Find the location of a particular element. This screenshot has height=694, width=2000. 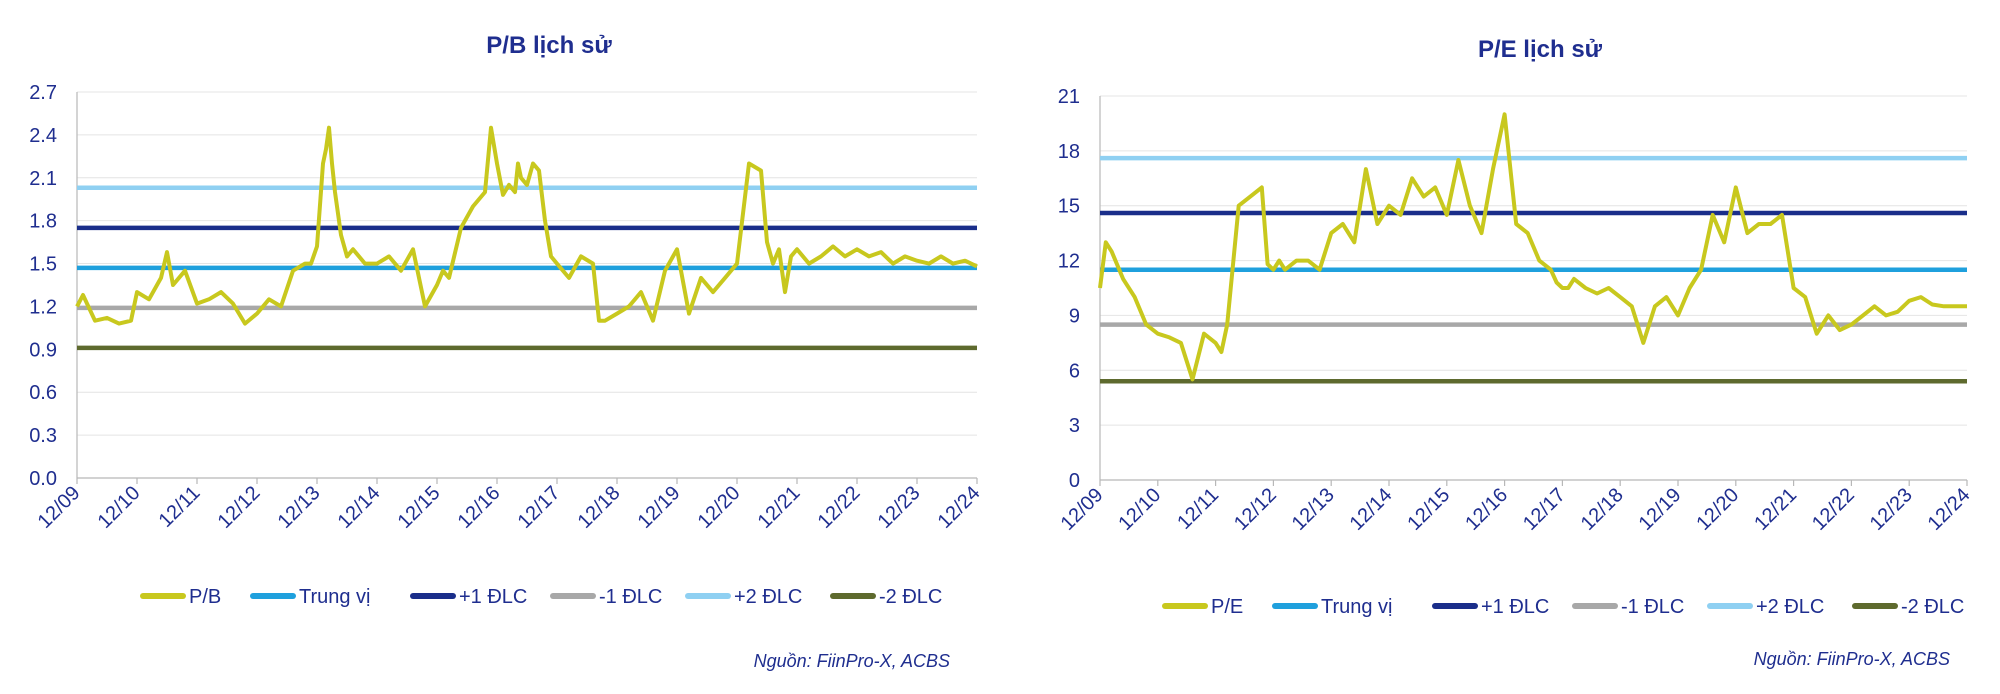

y-tick-label: 12 is located at coordinates (1069, 262).